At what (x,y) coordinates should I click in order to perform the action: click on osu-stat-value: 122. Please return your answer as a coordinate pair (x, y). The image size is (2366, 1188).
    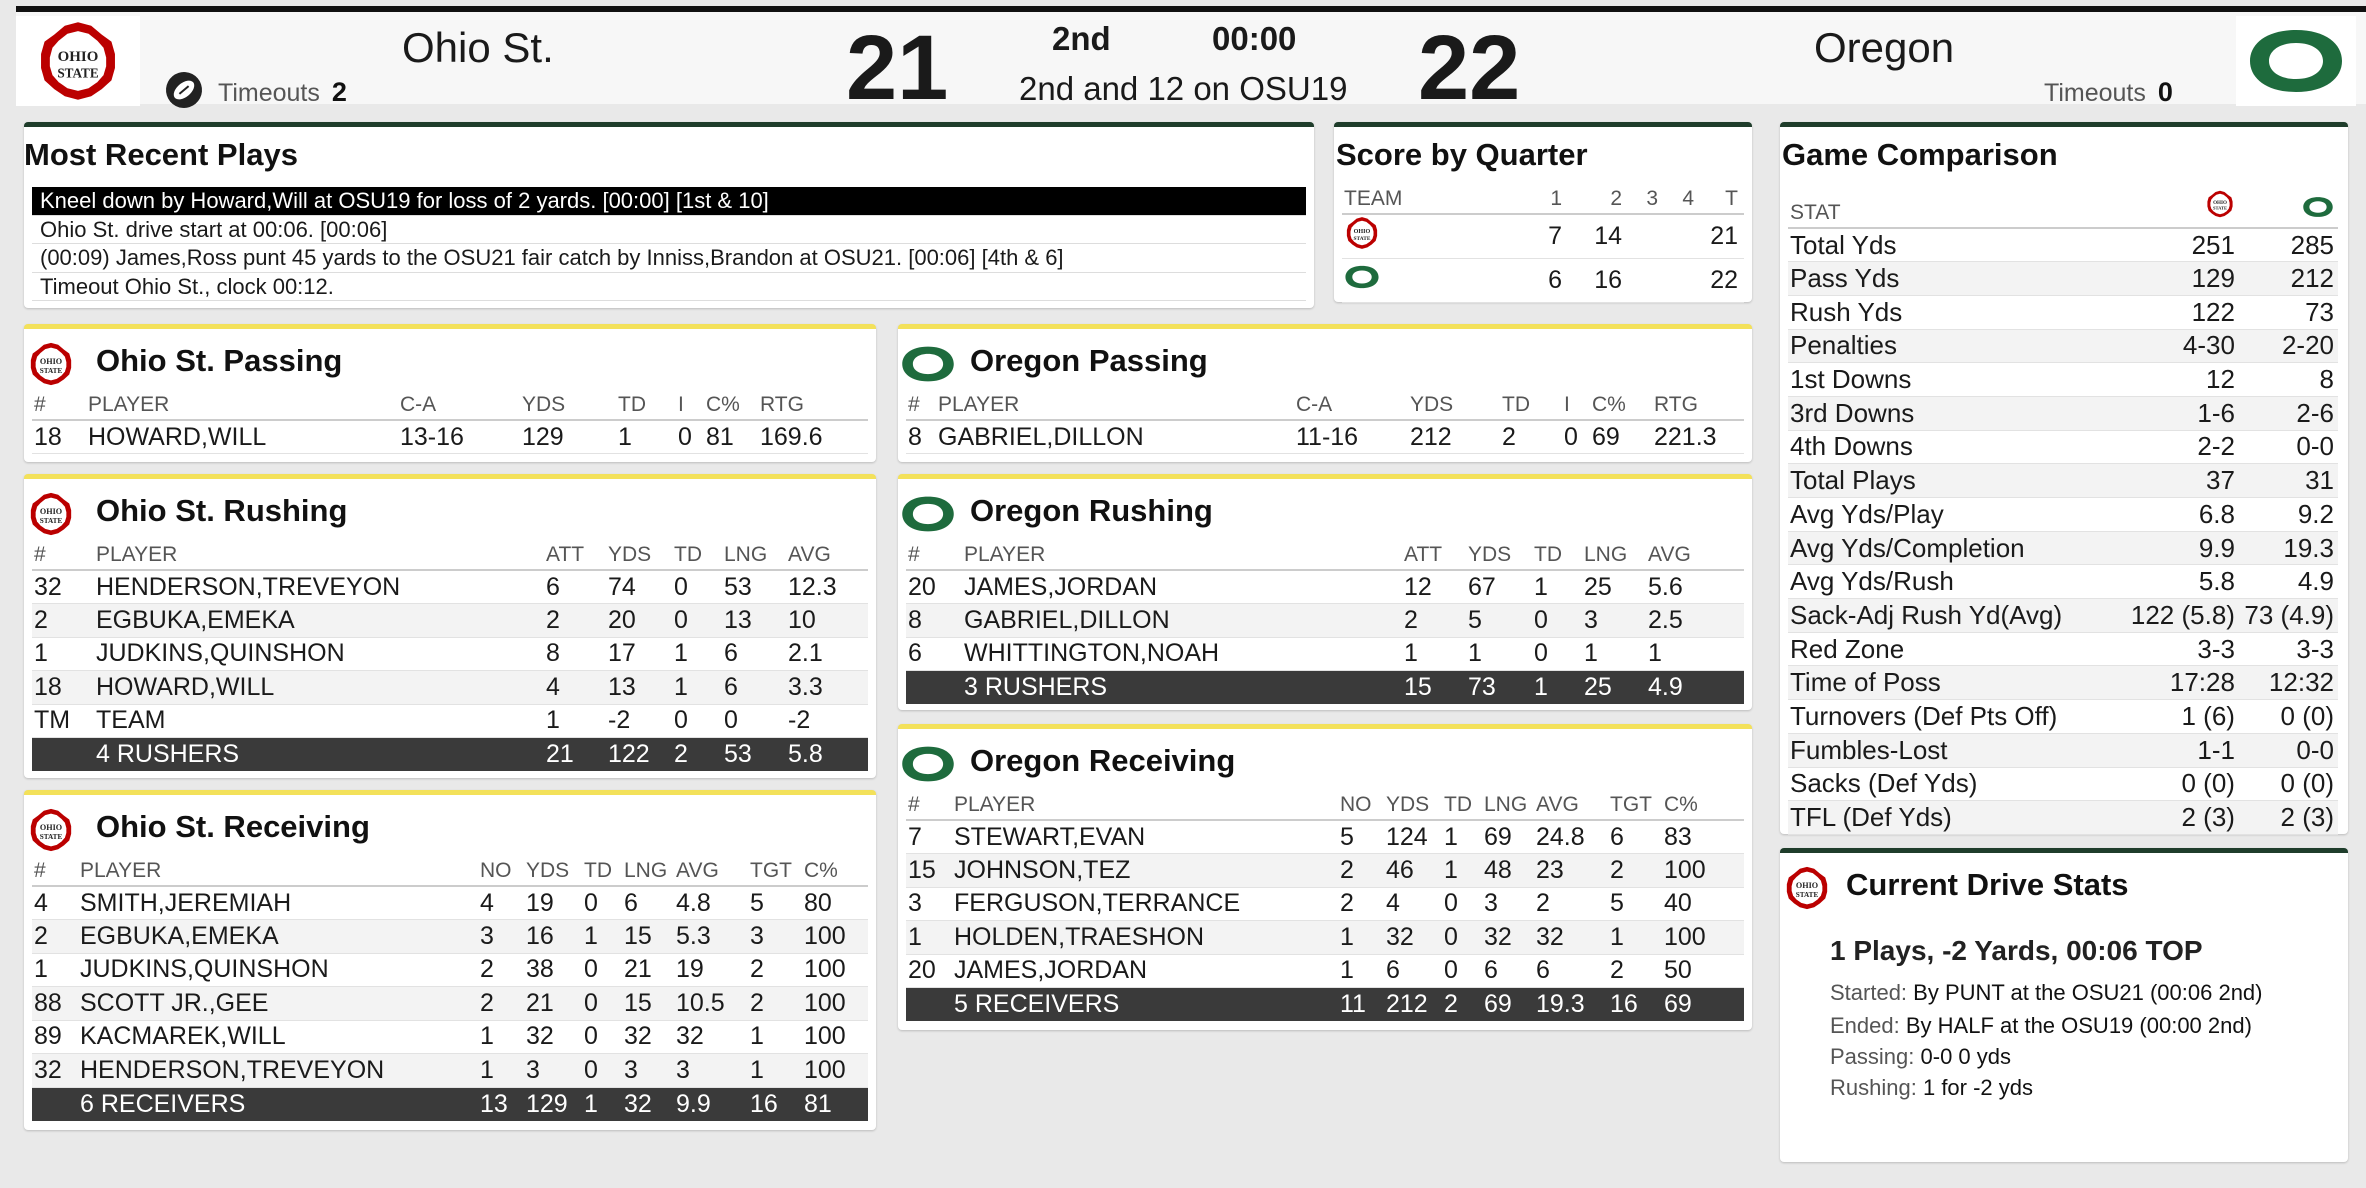
    Looking at the image, I should click on (2183, 312).